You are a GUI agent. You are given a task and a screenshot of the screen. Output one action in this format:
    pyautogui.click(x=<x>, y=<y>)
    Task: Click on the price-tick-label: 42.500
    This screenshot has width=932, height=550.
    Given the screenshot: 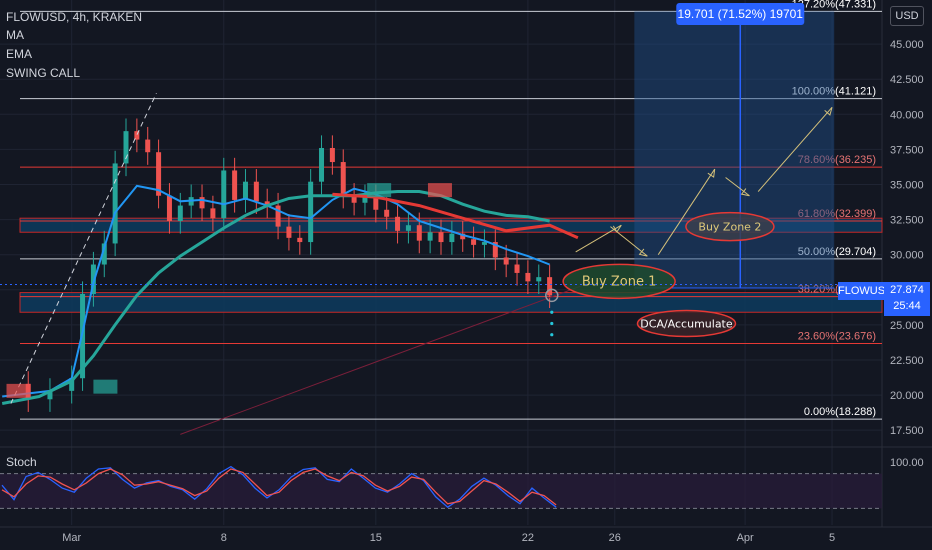 What is the action you would take?
    pyautogui.click(x=907, y=80)
    